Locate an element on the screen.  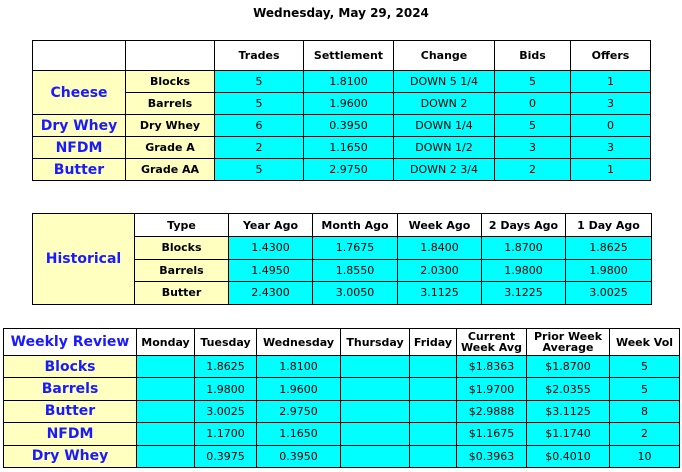
table-row: NFDM 1.1700 1.1650 $1.1675 $1.1740 2 is located at coordinates (341, 434).